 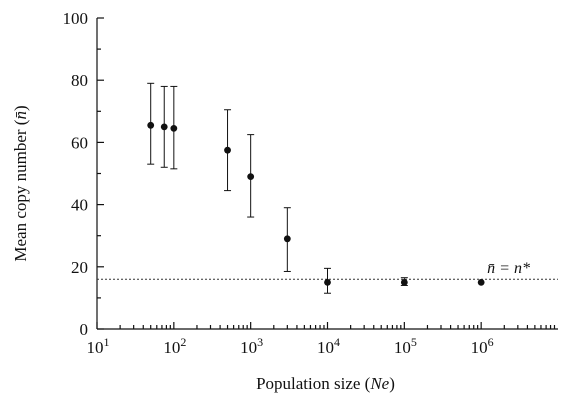 What do you see at coordinates (98, 346) in the screenshot?
I see `x-tick-label: 10¹` at bounding box center [98, 346].